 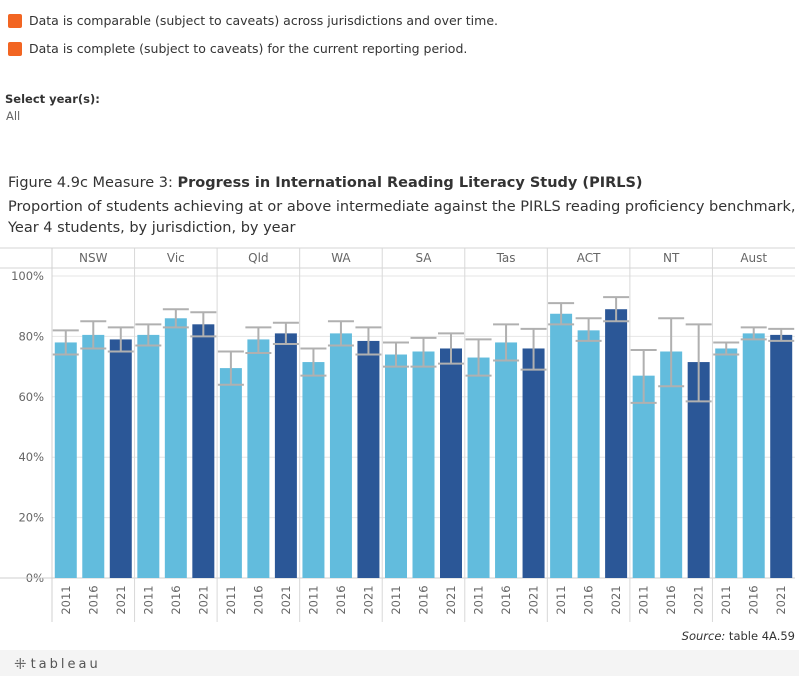 What do you see at coordinates (31, 397) in the screenshot?
I see `y-tick-label: 60%` at bounding box center [31, 397].